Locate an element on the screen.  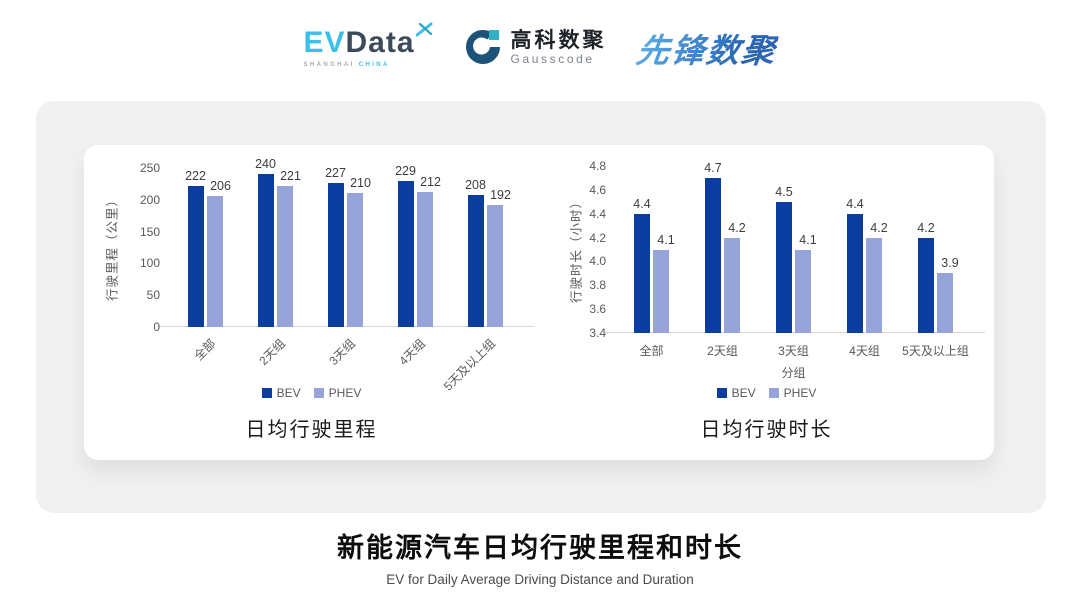
y-tick-label: 3.6 is located at coordinates (597, 309).